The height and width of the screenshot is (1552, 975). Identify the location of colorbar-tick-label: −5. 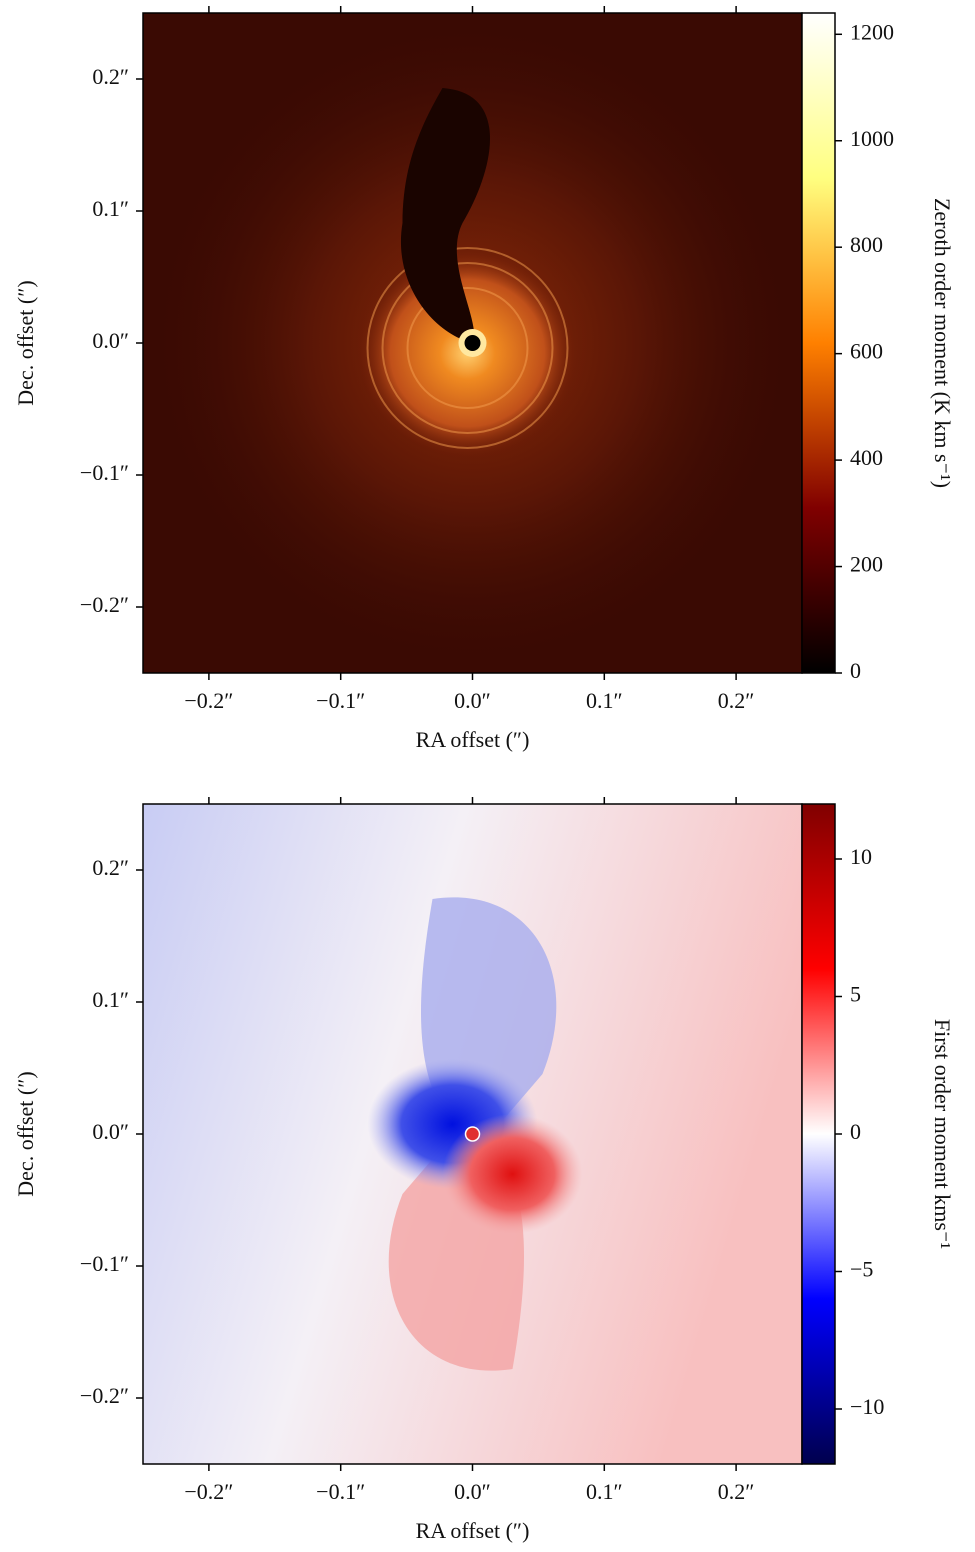
(861, 1269).